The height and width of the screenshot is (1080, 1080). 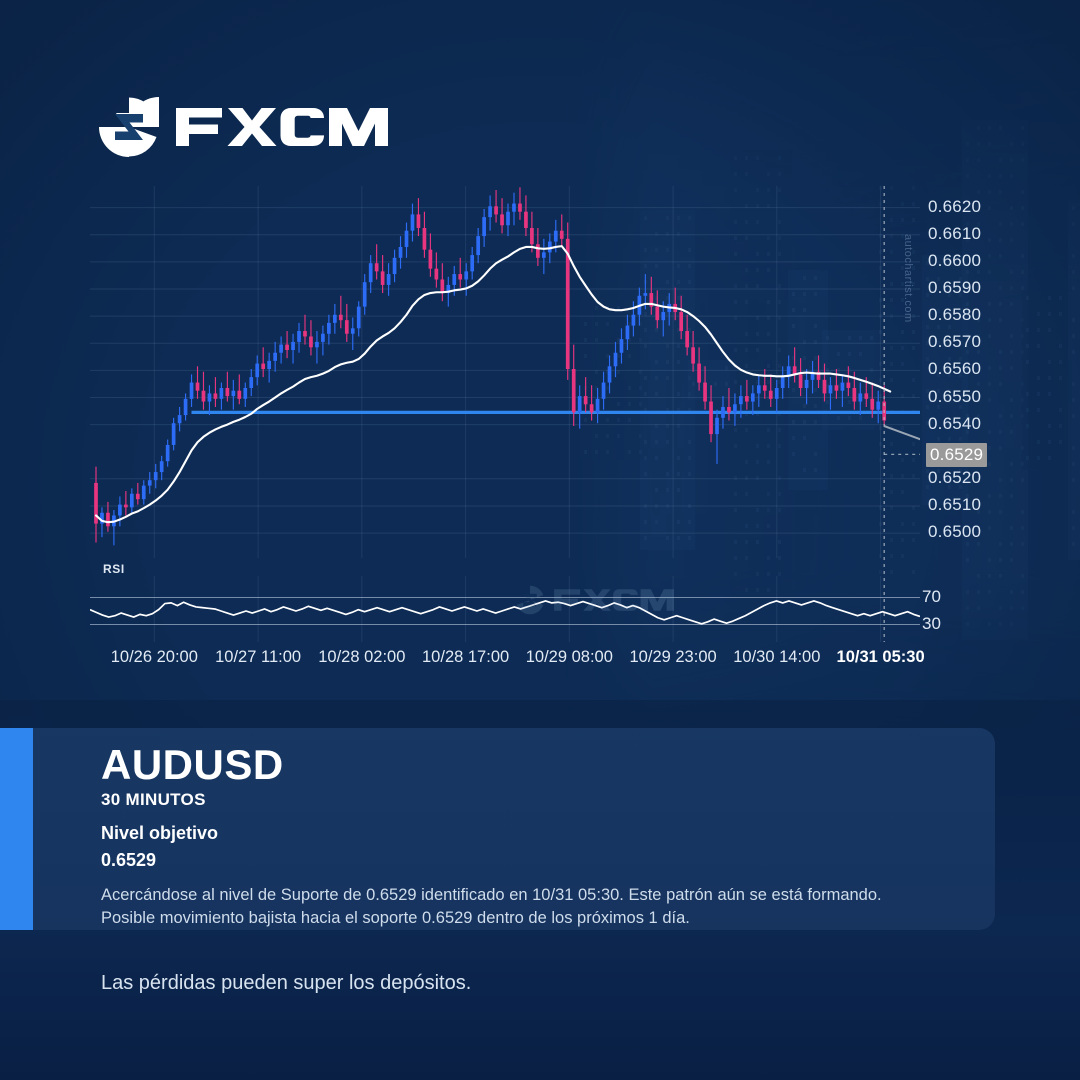 I want to click on fxcm-logo, so click(x=251, y=127).